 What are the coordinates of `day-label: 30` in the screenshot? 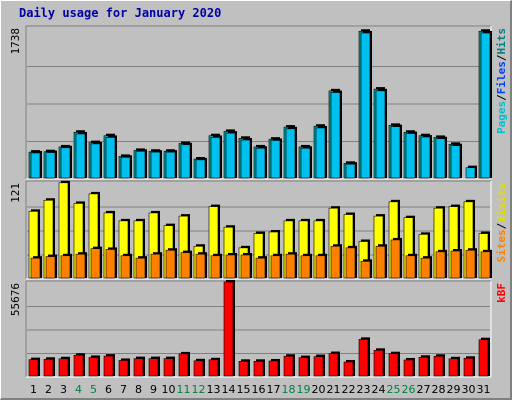 It's located at (469, 389).